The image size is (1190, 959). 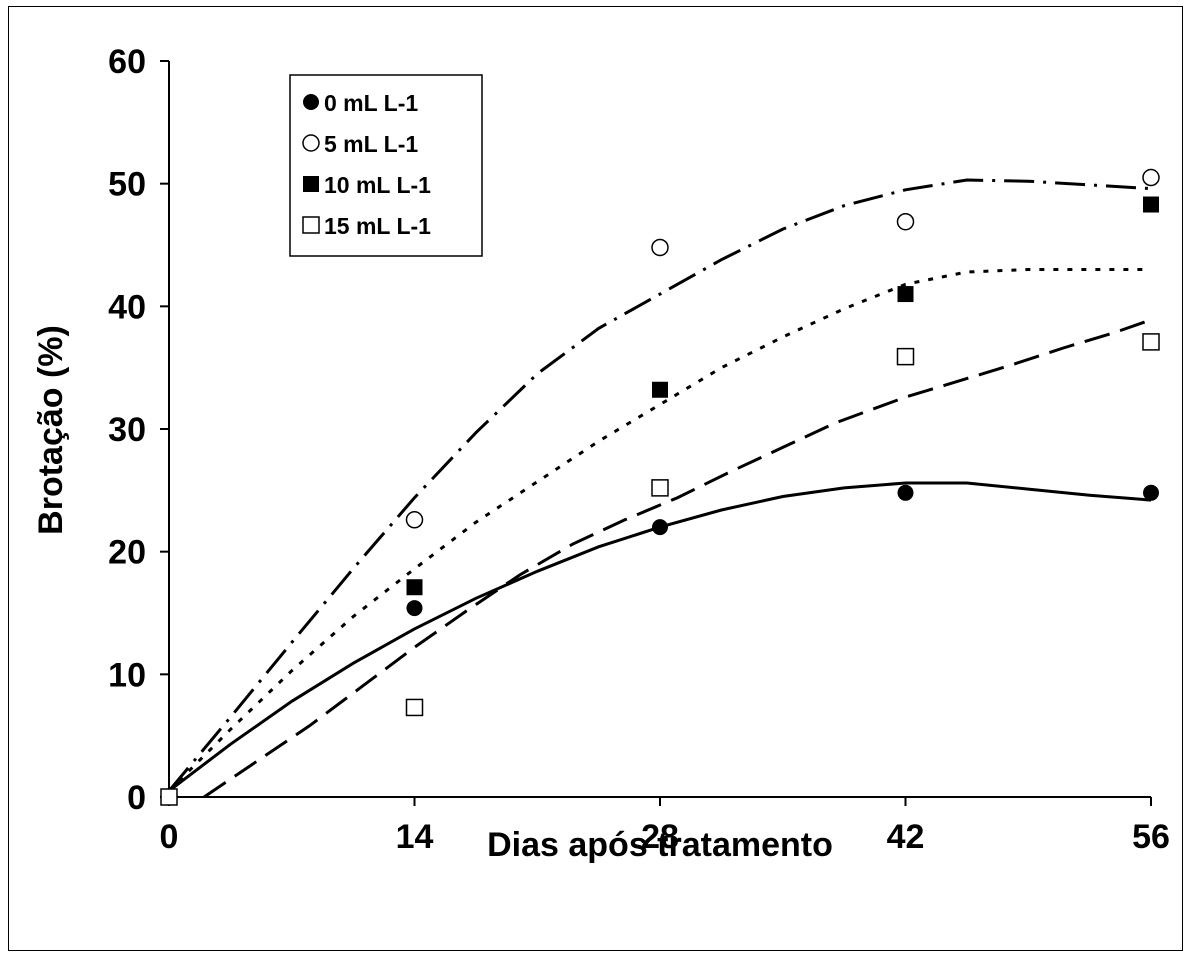 What do you see at coordinates (127, 307) in the screenshot?
I see `y-tick-label: 40` at bounding box center [127, 307].